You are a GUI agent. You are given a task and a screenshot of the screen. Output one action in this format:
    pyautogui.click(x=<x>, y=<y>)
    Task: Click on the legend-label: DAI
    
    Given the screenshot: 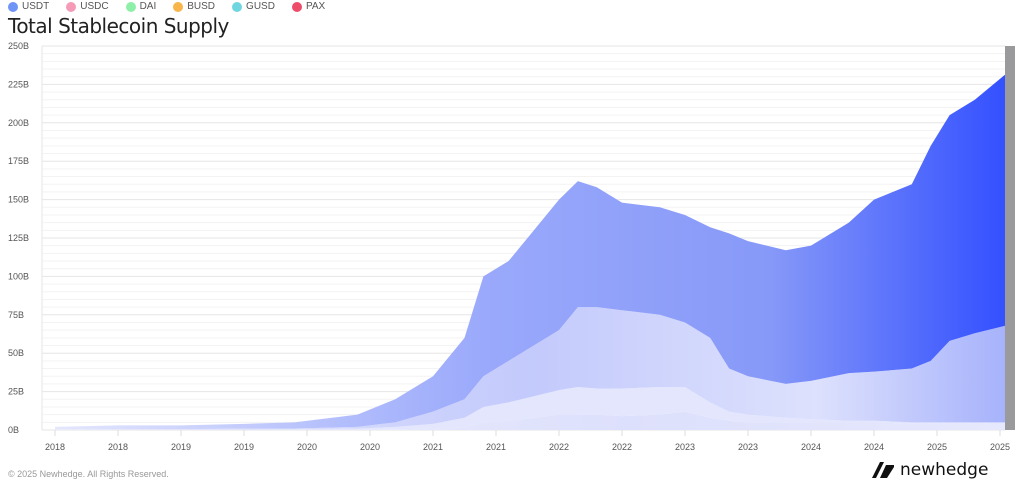 What is the action you would take?
    pyautogui.click(x=148, y=6)
    